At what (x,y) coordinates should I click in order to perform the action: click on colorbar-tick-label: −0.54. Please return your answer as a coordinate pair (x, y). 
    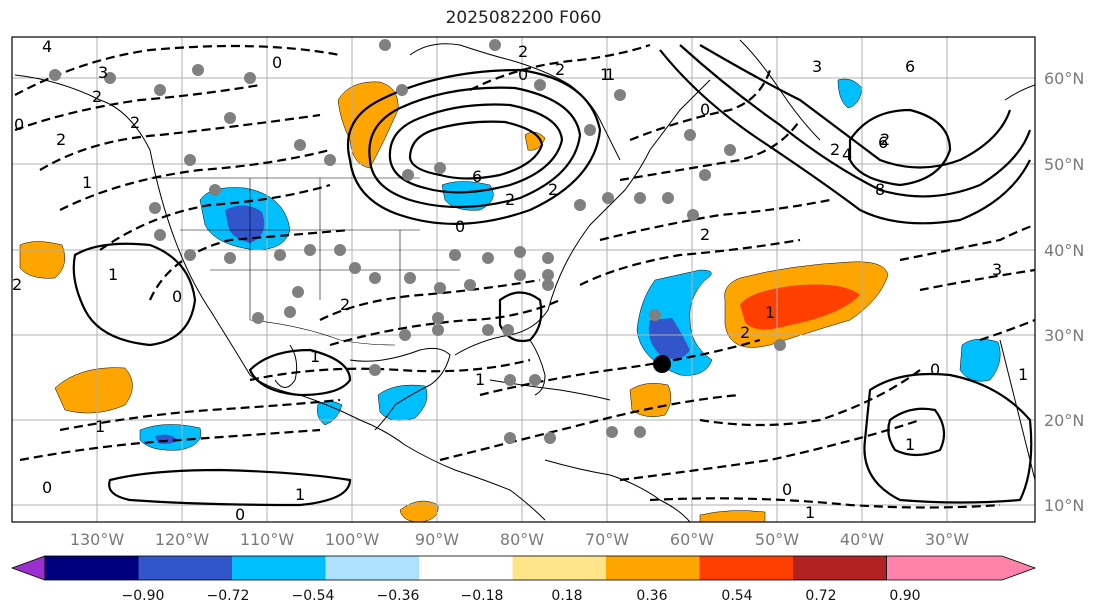
    Looking at the image, I should click on (313, 596).